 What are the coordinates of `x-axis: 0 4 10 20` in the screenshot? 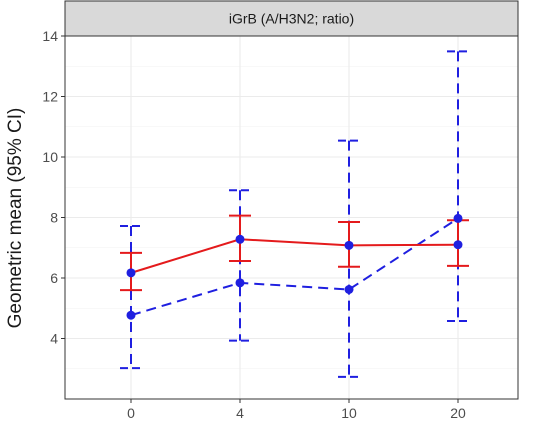 It's located at (296, 410).